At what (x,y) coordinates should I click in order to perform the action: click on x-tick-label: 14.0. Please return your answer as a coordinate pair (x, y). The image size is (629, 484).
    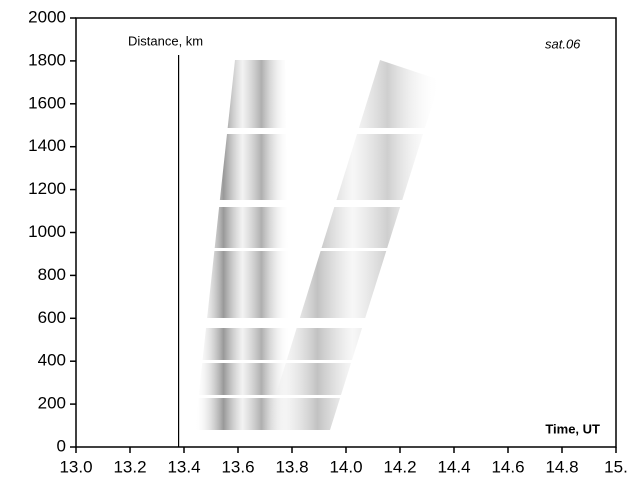
    Looking at the image, I should click on (345, 466).